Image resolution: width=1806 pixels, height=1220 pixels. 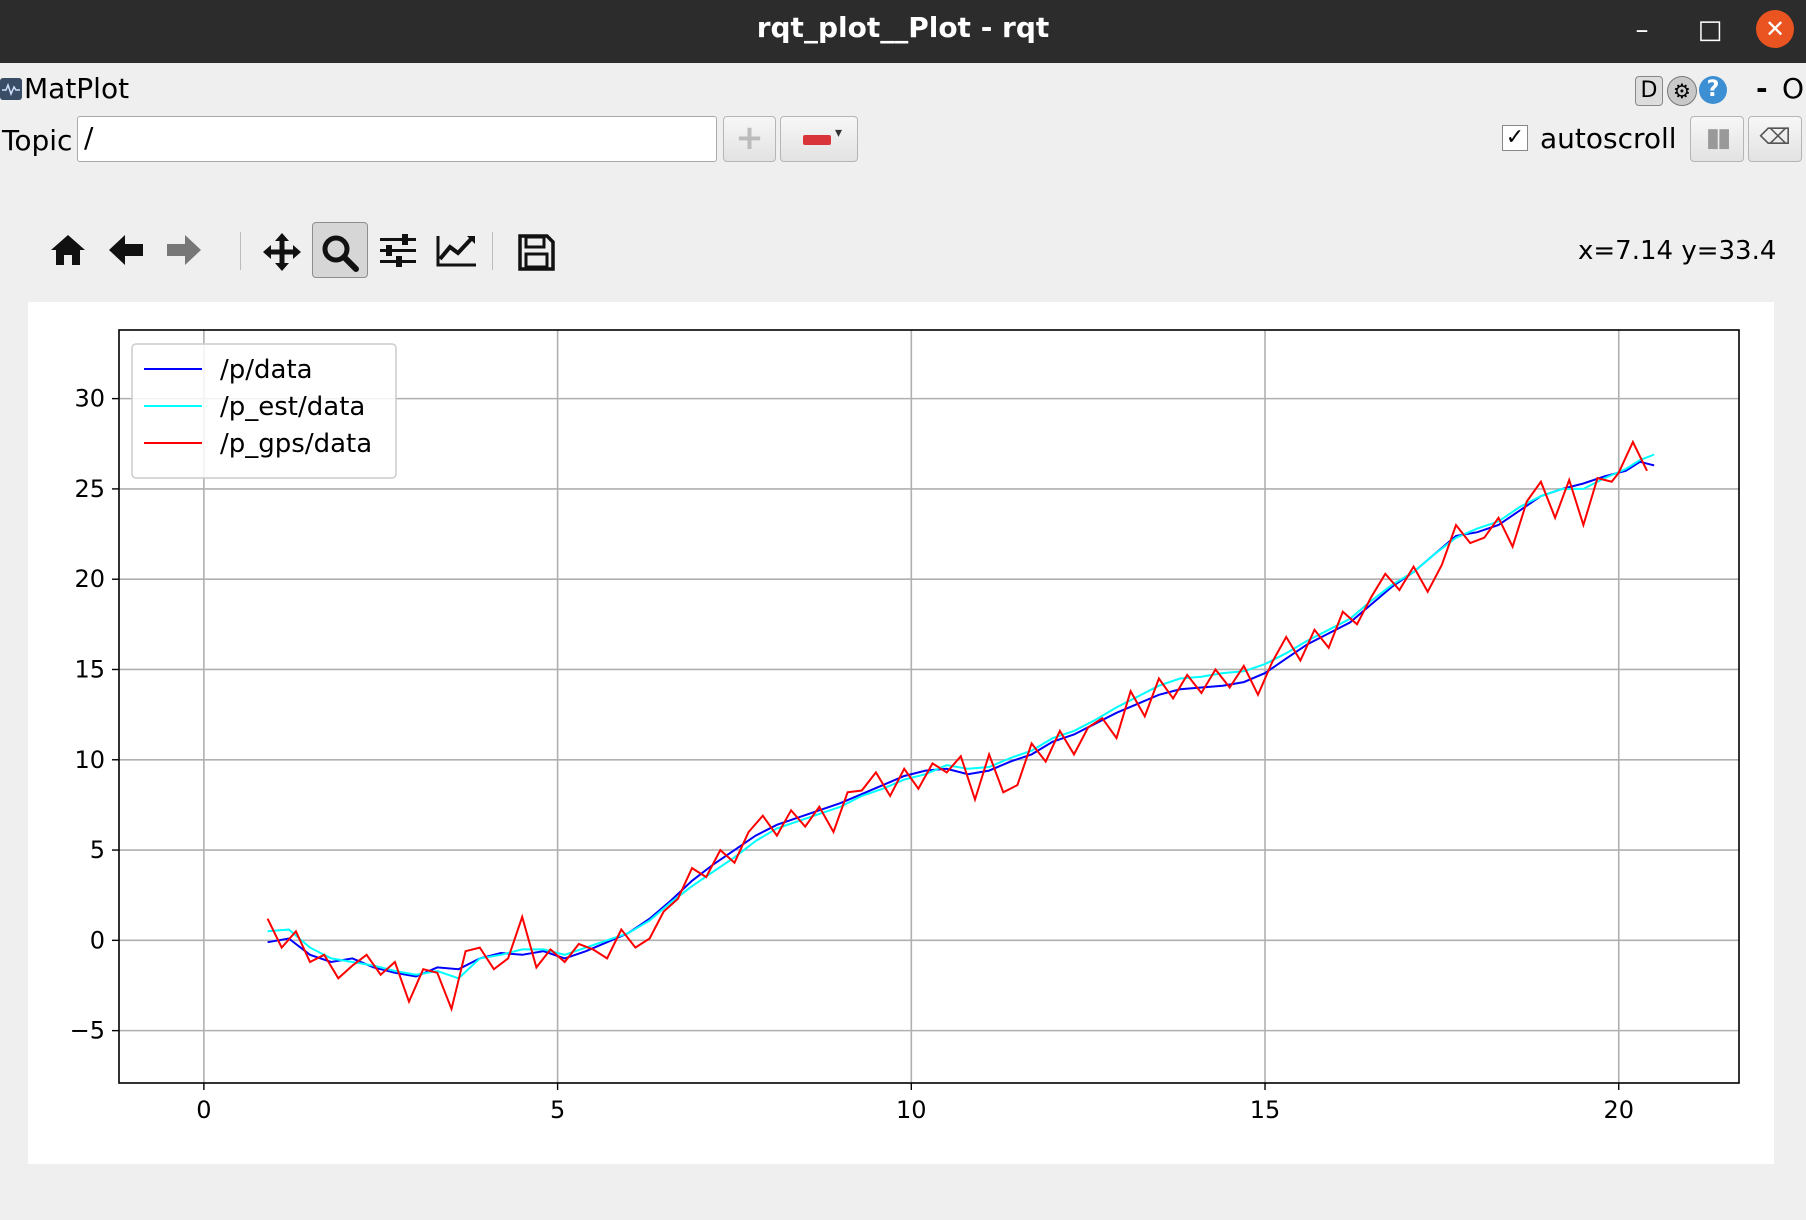 I want to click on zoom-icon, so click(x=340, y=250).